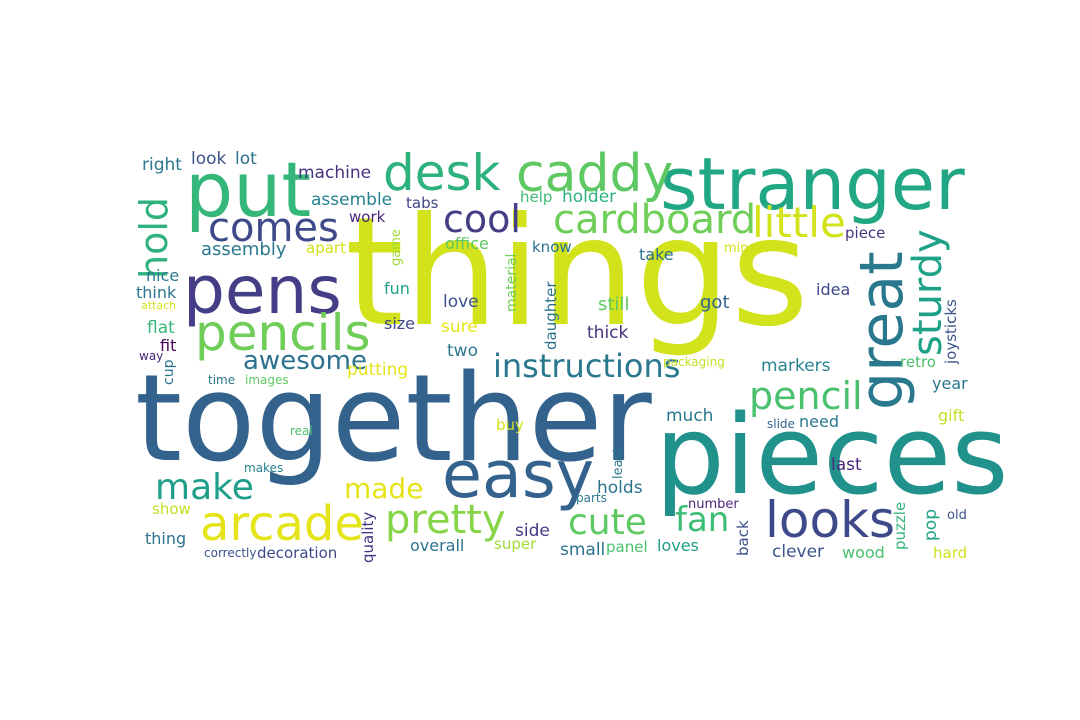  I want to click on word-know: know, so click(552, 247).